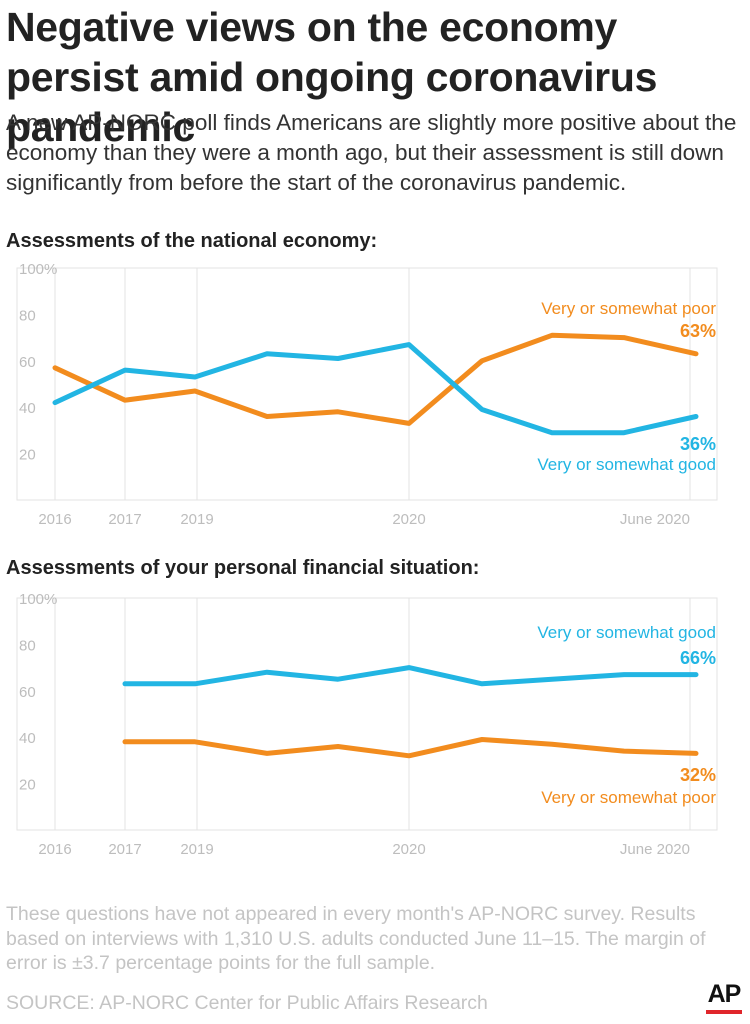 Image resolution: width=750 pixels, height=1024 pixels. Describe the element at coordinates (698, 775) in the screenshot. I see `series-end-value-label: 32%` at that location.